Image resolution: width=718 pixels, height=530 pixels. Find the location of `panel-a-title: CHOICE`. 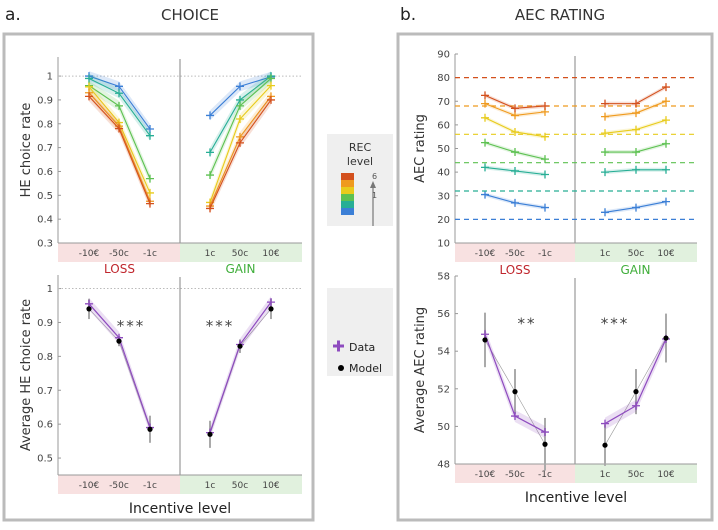

panel-a-title: CHOICE is located at coordinates (190, 15).